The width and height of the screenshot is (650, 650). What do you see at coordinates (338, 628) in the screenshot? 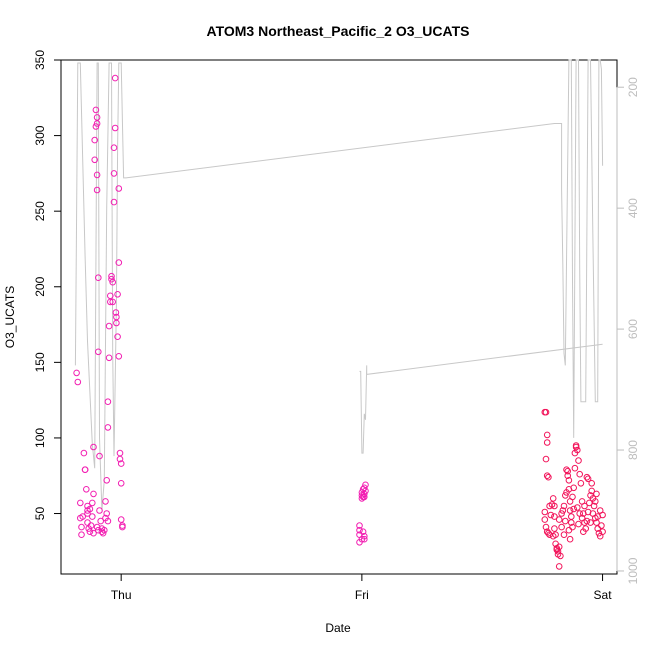
I see `x-axis-label: Date` at bounding box center [338, 628].